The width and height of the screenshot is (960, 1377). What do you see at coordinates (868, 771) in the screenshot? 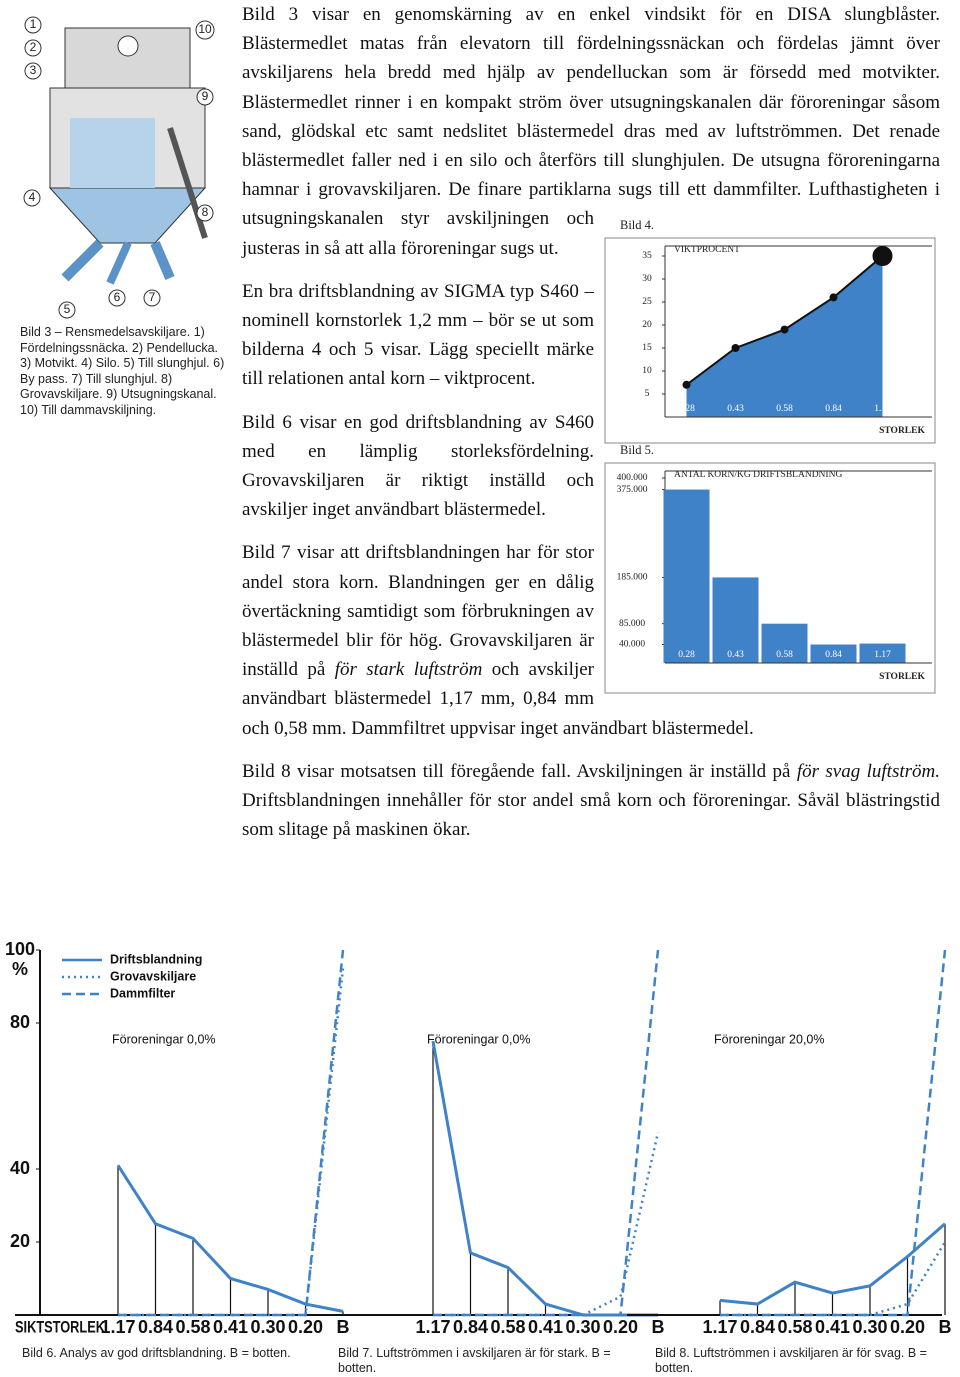
I see `emphasis: för svag luftström.` at bounding box center [868, 771].